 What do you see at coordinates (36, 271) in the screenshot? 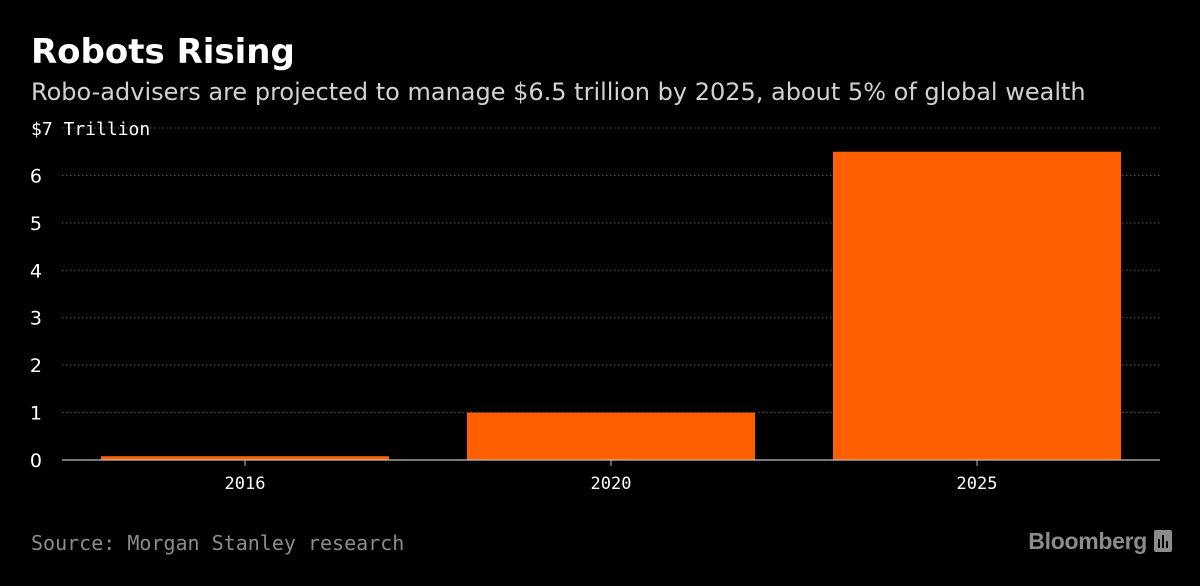
I see `y-tick-label-4: 4` at bounding box center [36, 271].